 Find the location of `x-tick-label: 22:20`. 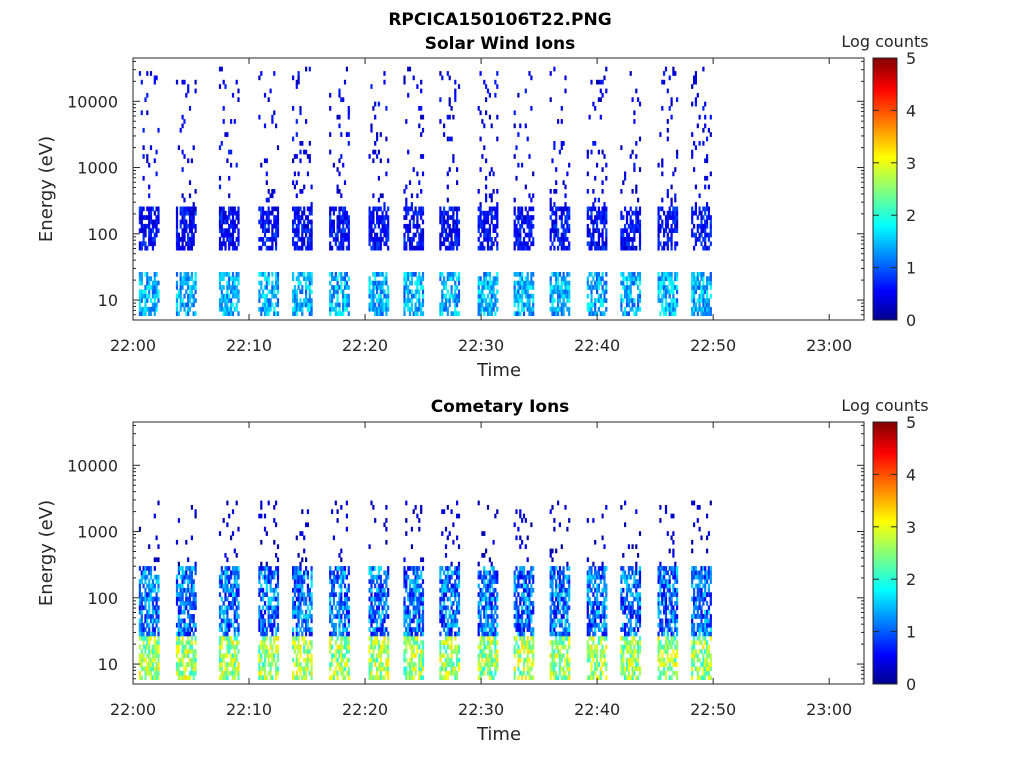

x-tick-label: 22:20 is located at coordinates (365, 345).